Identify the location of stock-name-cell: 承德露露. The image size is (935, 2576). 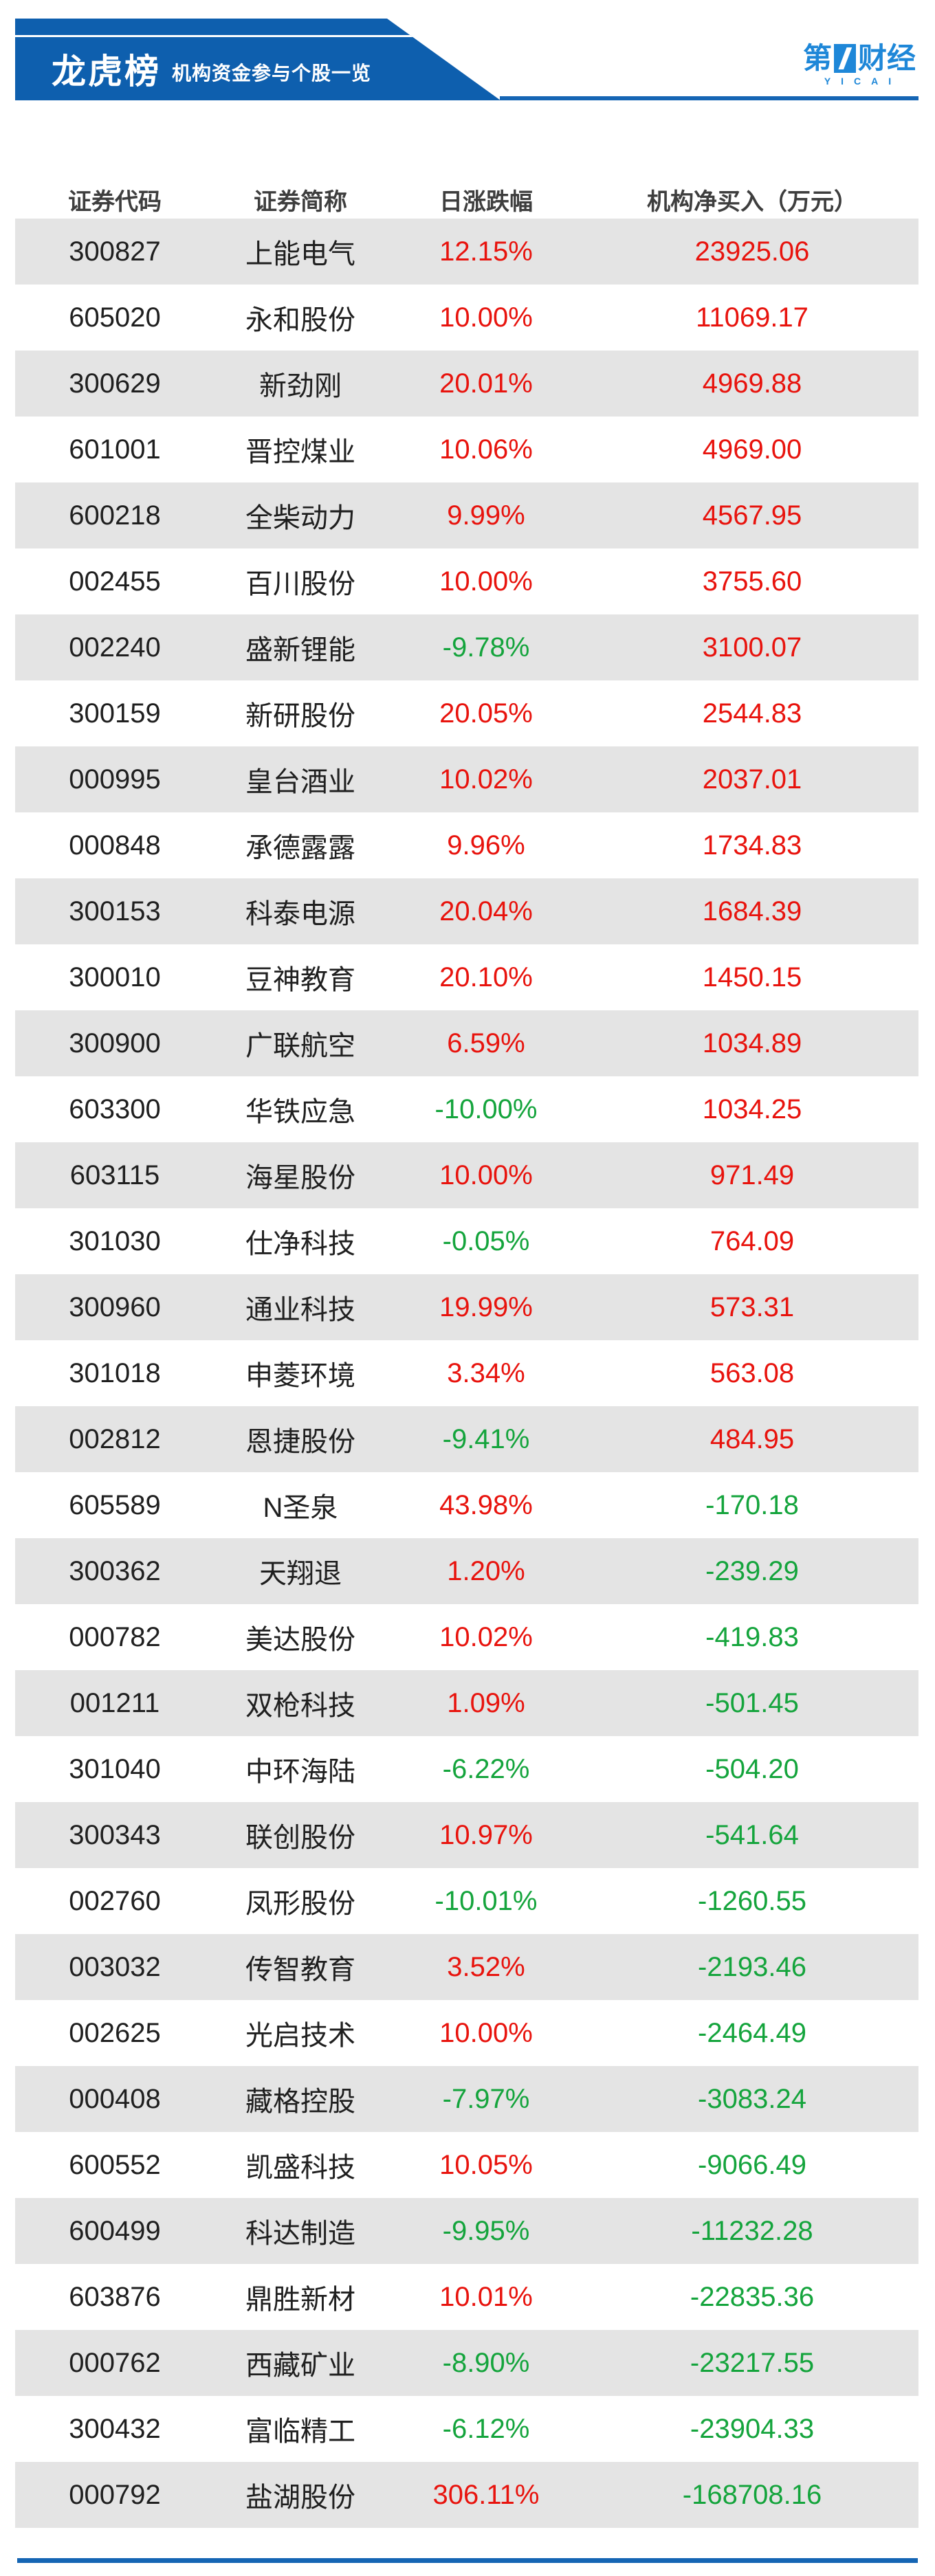
(300, 848).